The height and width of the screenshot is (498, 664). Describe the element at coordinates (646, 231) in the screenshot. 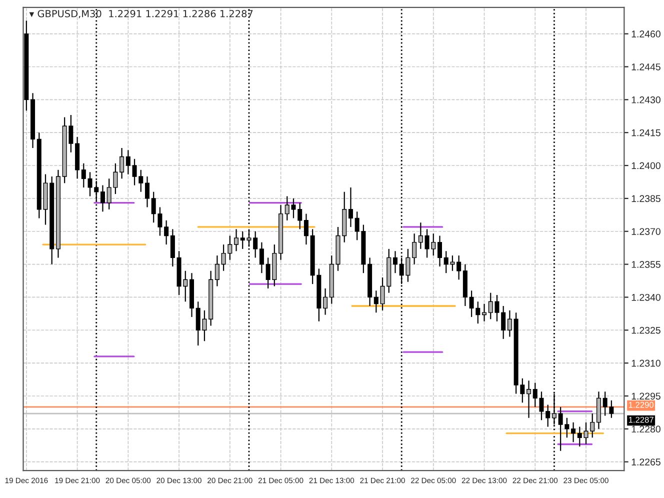

I see `y-tick-label: 1.2370` at that location.